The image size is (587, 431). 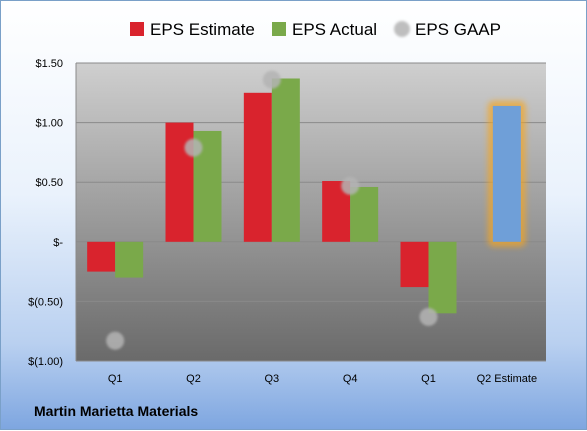 I want to click on y-tick-label-5: $(1.00), so click(x=45, y=362).